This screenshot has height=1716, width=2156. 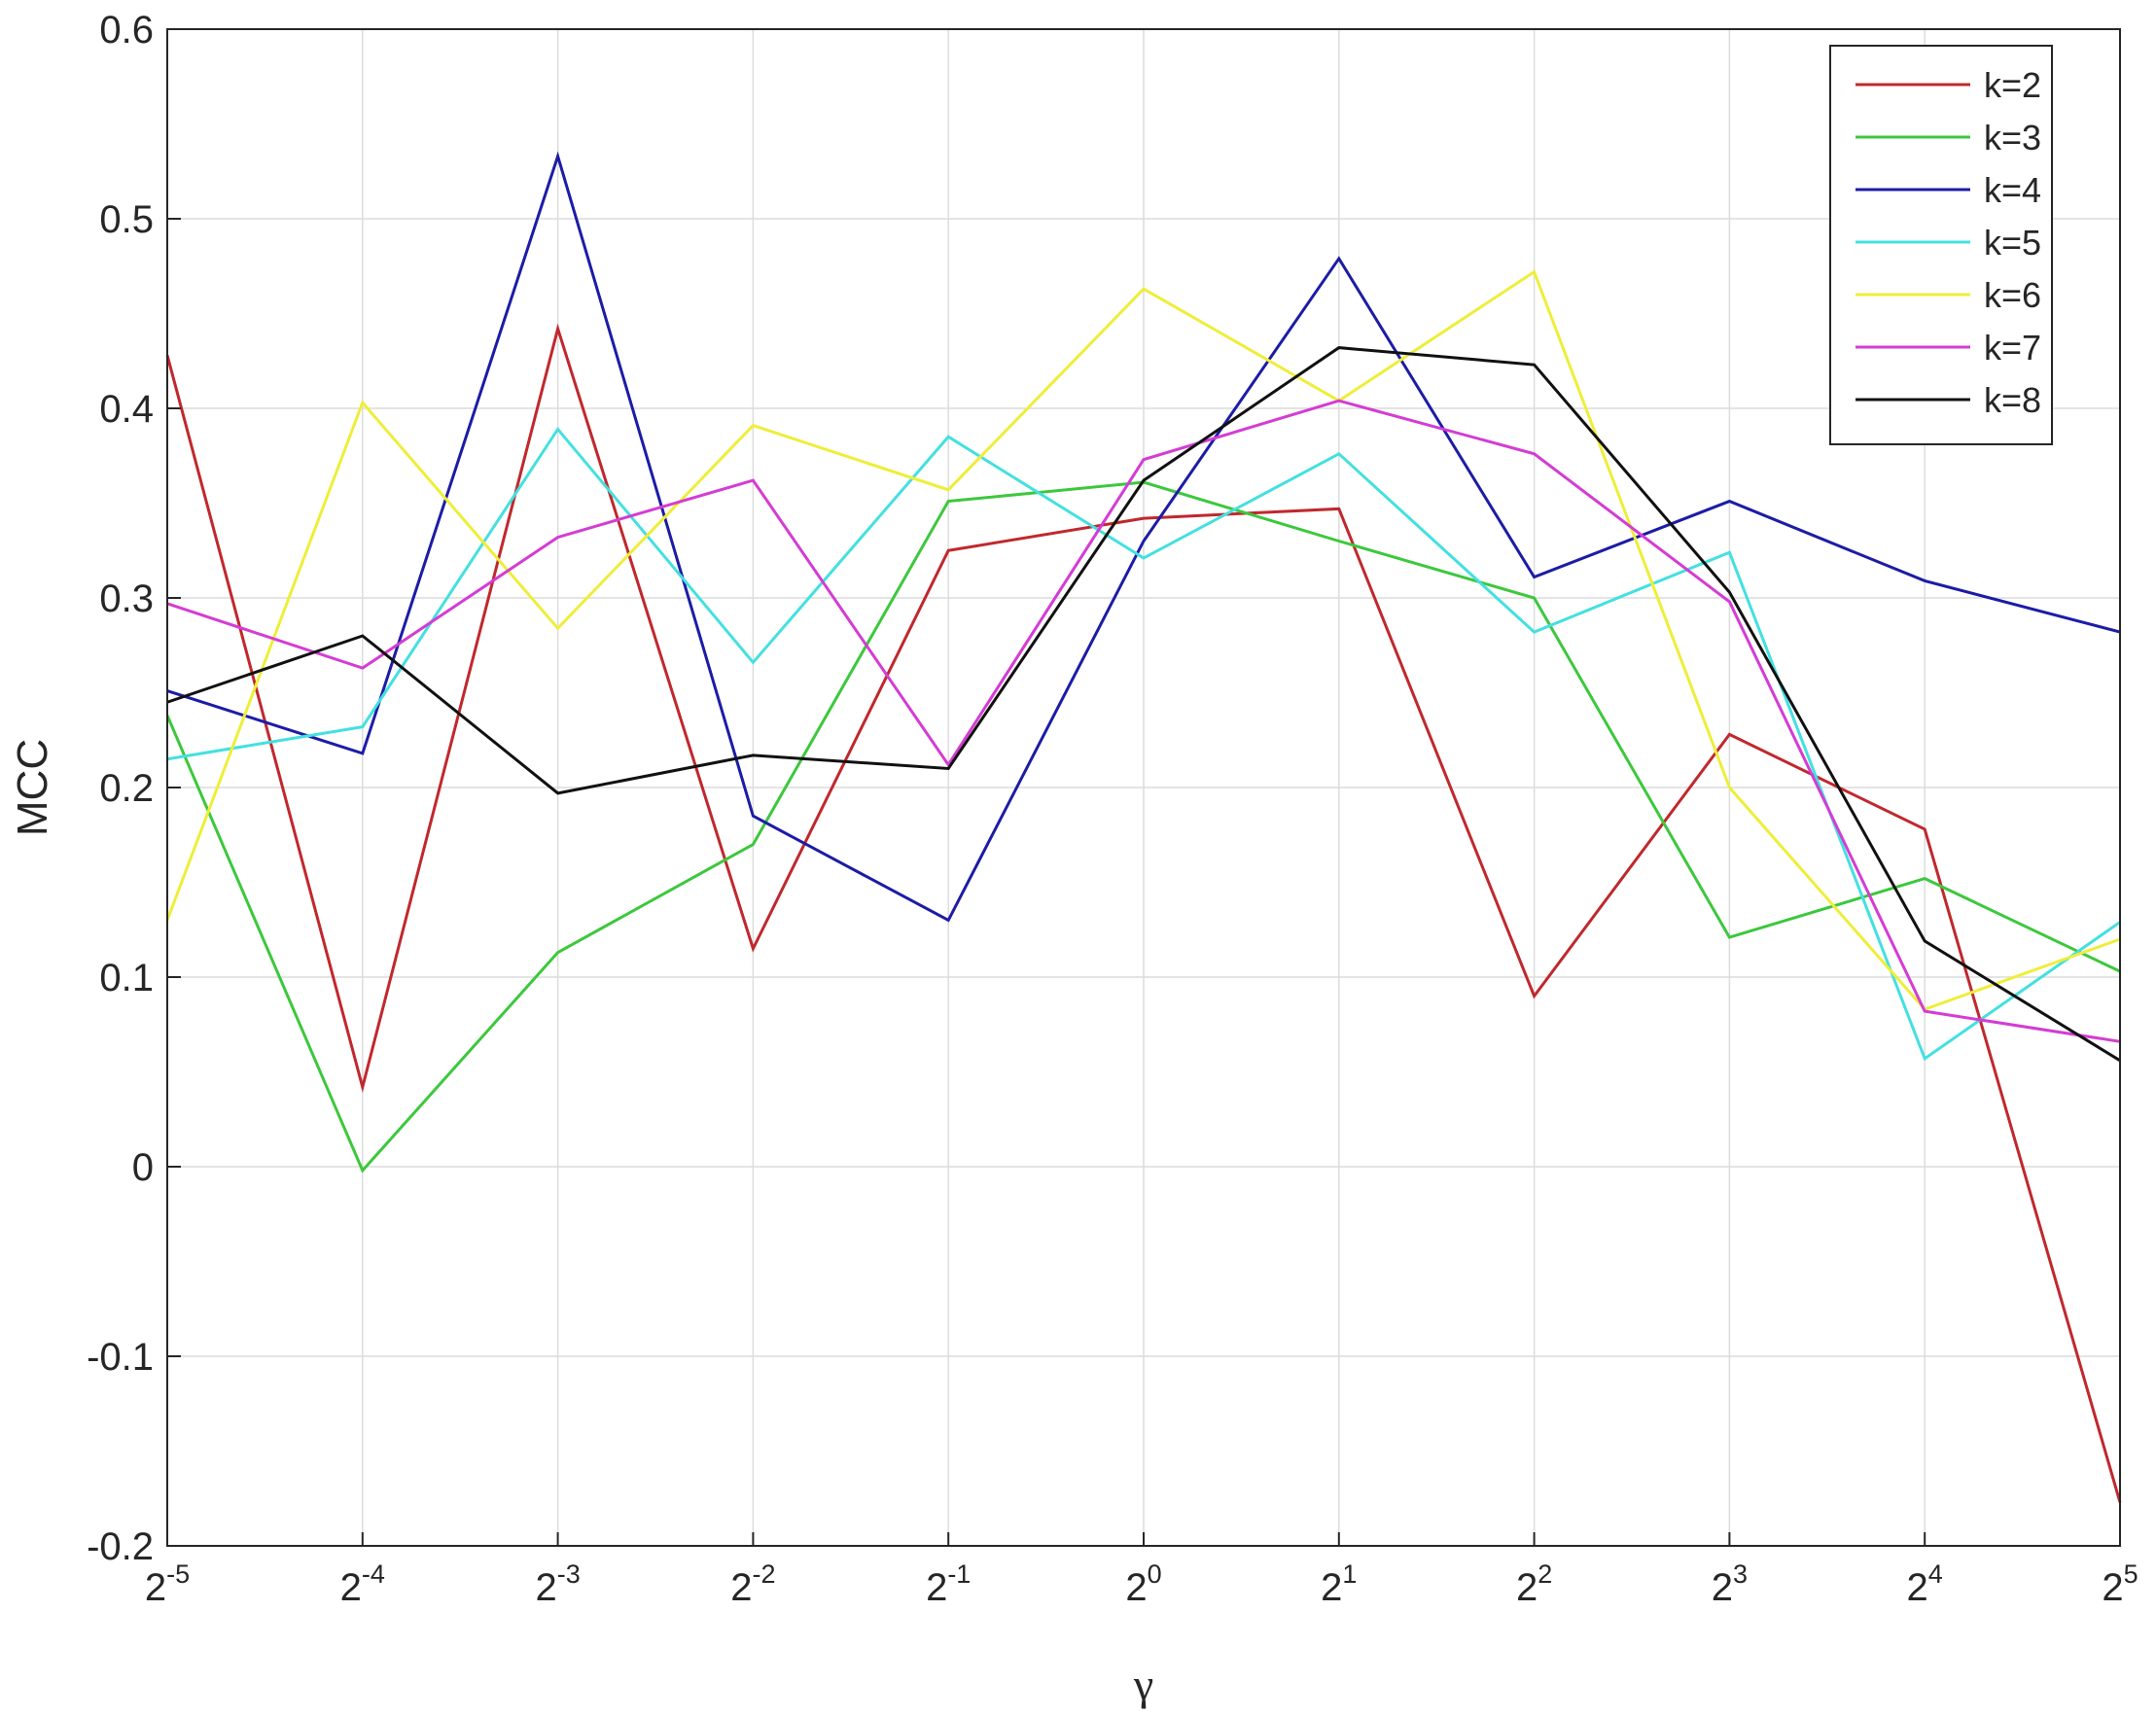 What do you see at coordinates (126, 31) in the screenshot?
I see `y-tick-label: 0.6` at bounding box center [126, 31].